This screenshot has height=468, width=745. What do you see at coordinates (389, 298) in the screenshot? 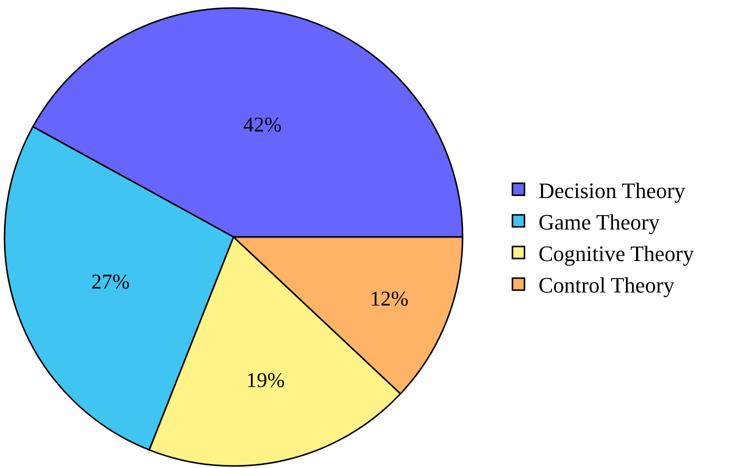
I see `data-label: 12%` at bounding box center [389, 298].